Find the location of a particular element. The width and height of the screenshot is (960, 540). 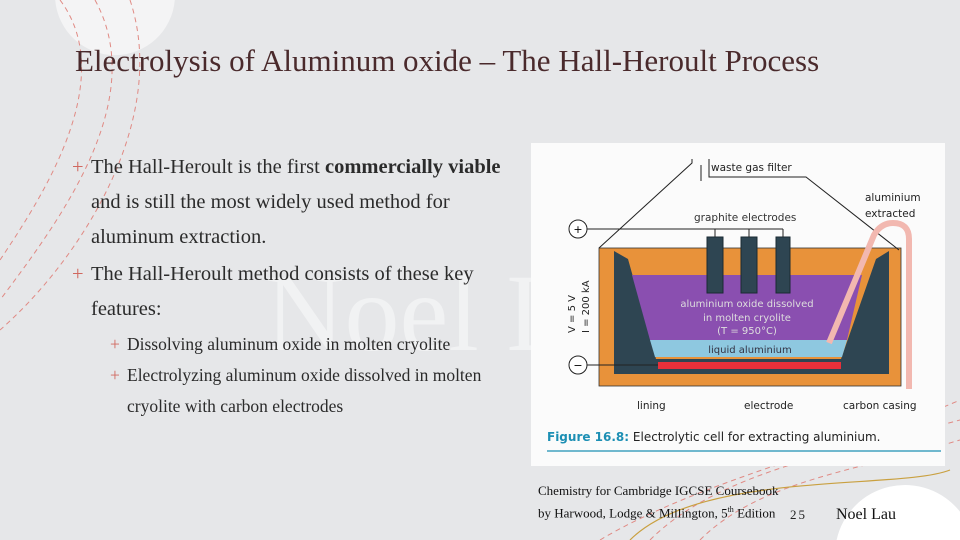

svg-text: waste gas filter is located at coordinates (751, 168).